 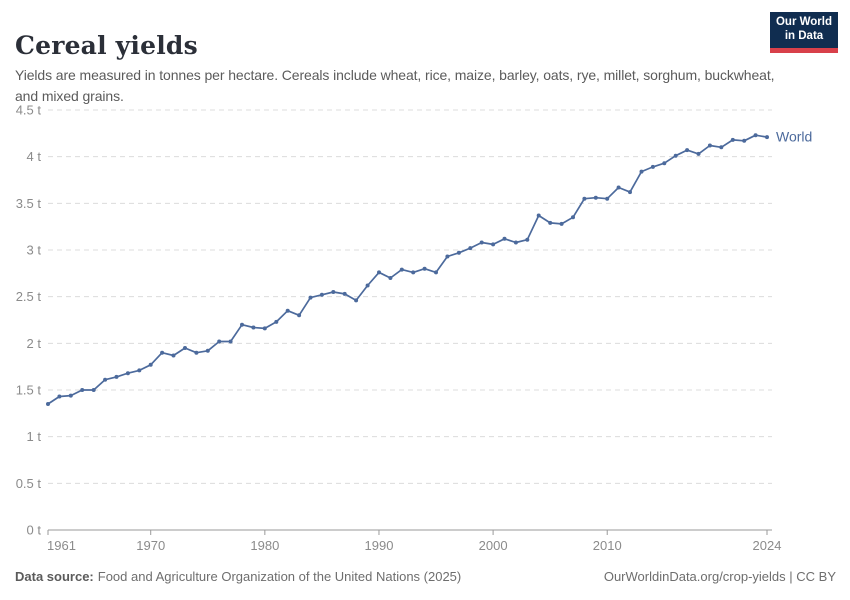 I want to click on x-axis-tick-label: 2024, so click(x=767, y=545).